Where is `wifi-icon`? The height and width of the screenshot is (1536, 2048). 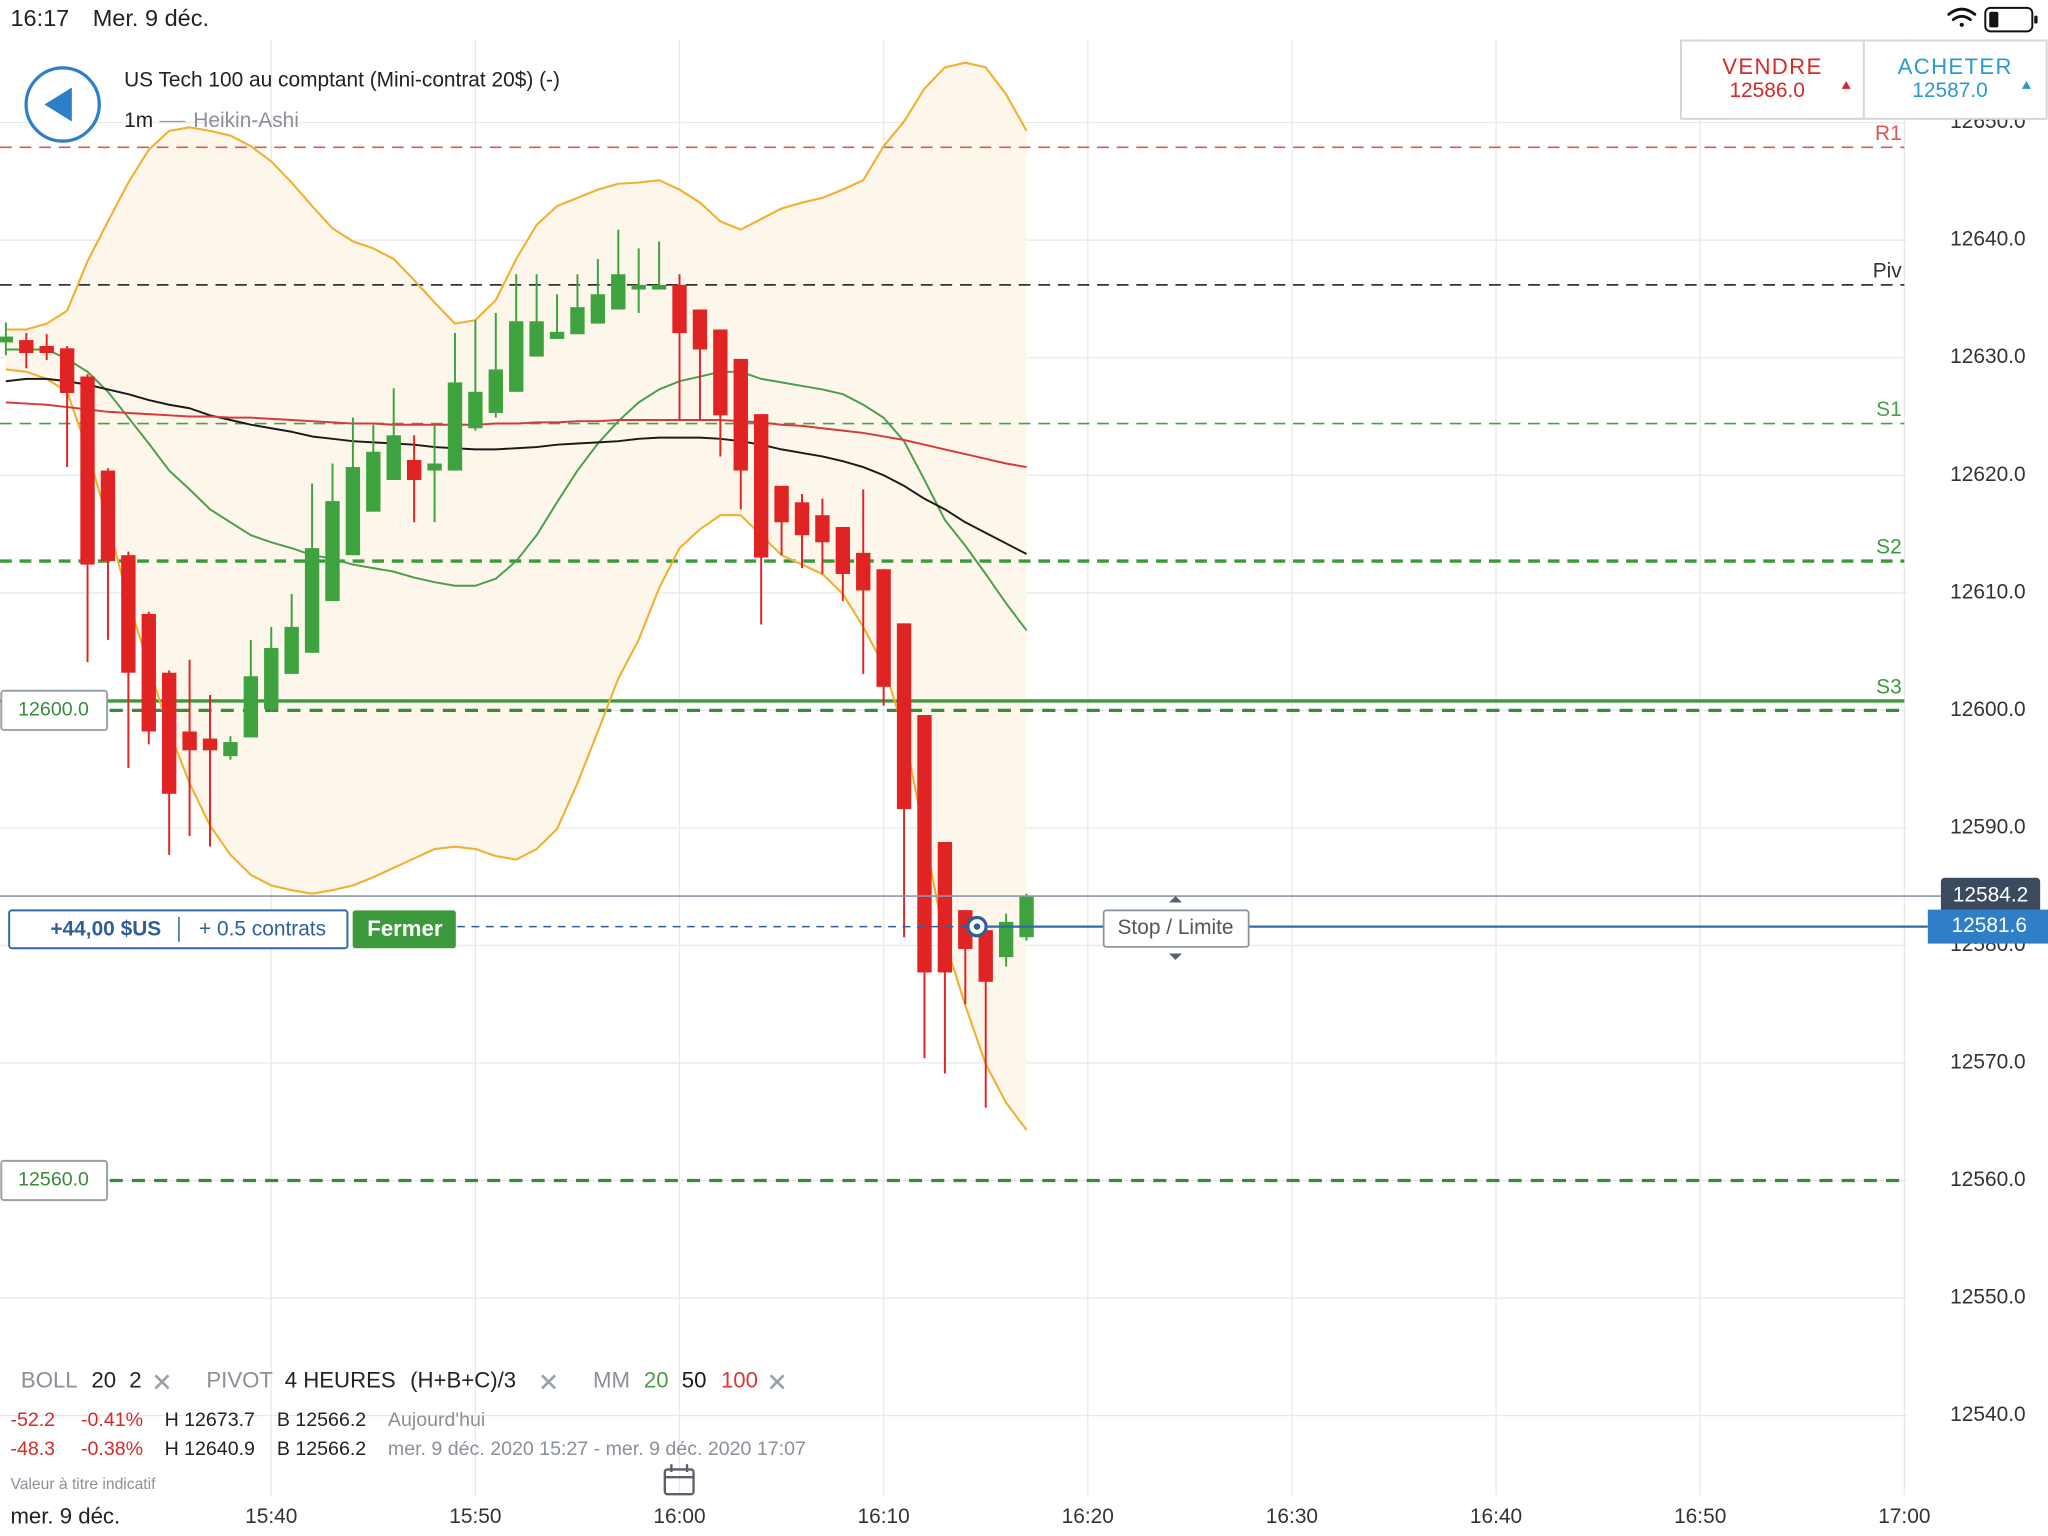
wifi-icon is located at coordinates (1962, 17).